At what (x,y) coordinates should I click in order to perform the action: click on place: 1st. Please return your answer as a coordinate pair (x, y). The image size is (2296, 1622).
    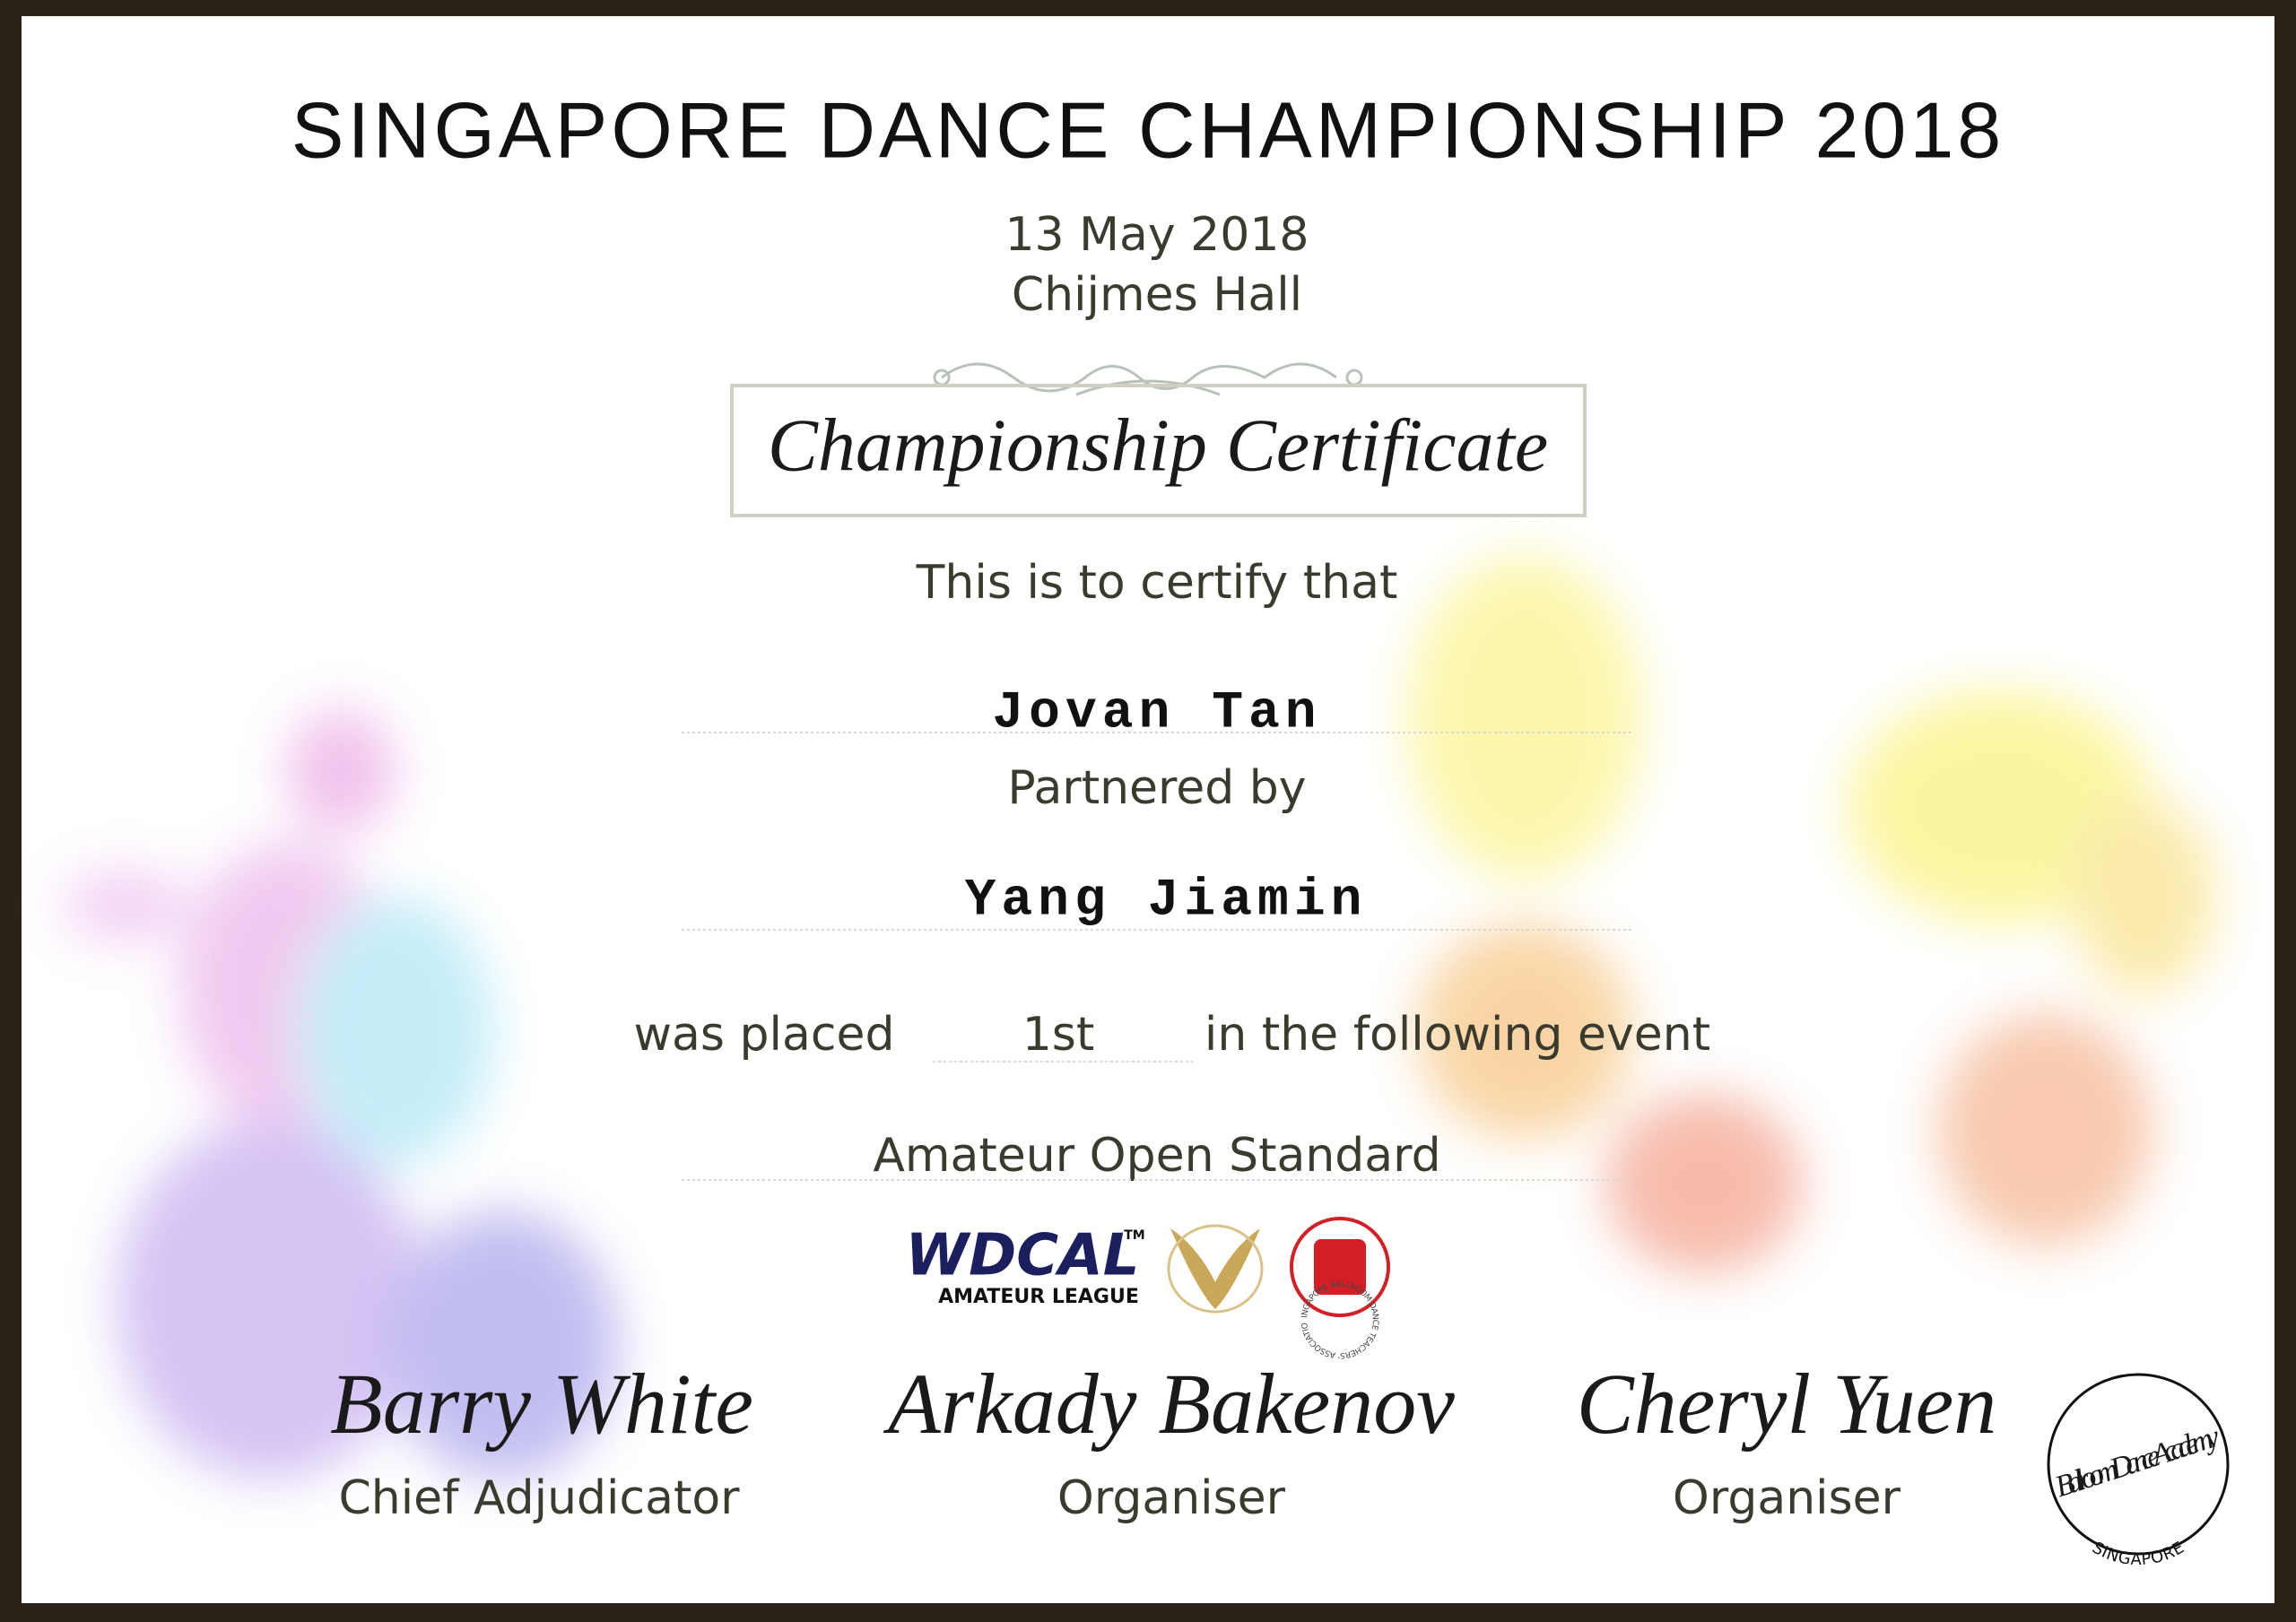
    Looking at the image, I should click on (1058, 1035).